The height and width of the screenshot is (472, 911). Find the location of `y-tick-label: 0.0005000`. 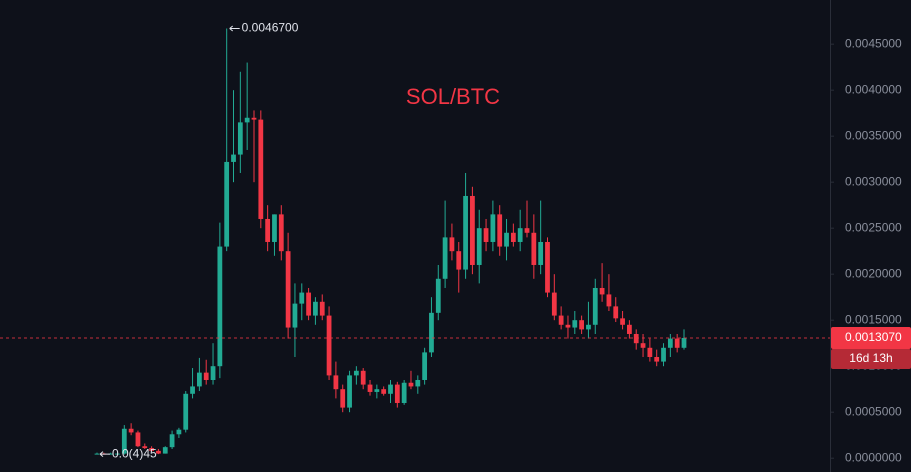

y-tick-label: 0.0005000 is located at coordinates (873, 411).